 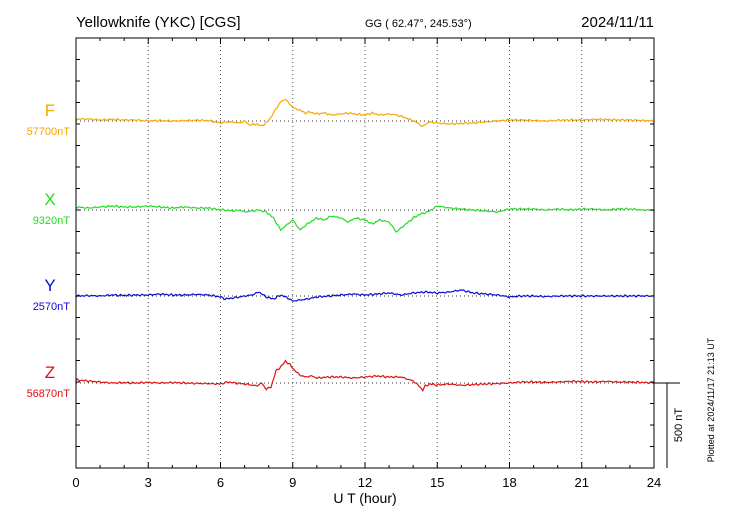 What do you see at coordinates (49, 394) in the screenshot?
I see `series-baseline-z: 56870nT` at bounding box center [49, 394].